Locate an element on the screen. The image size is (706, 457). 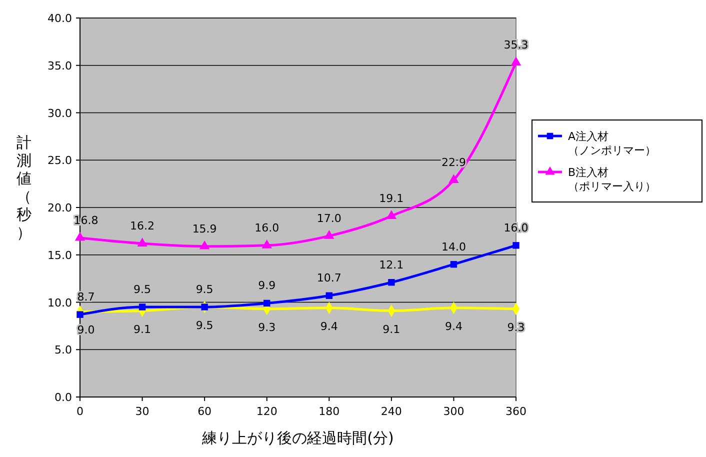
data-label: 15.9 is located at coordinates (204, 229).